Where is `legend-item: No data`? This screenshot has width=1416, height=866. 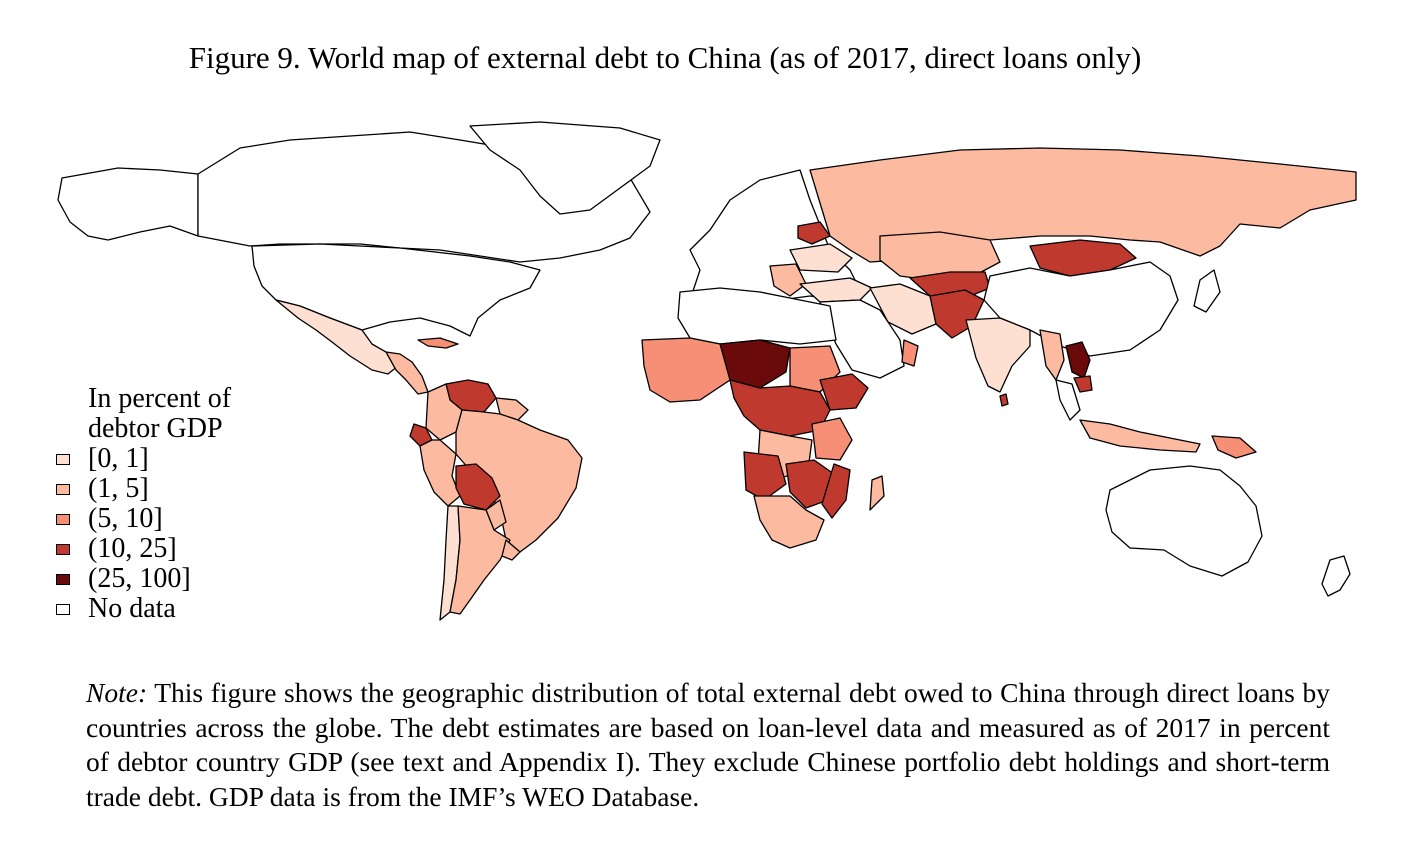 legend-item: No data is located at coordinates (186, 609).